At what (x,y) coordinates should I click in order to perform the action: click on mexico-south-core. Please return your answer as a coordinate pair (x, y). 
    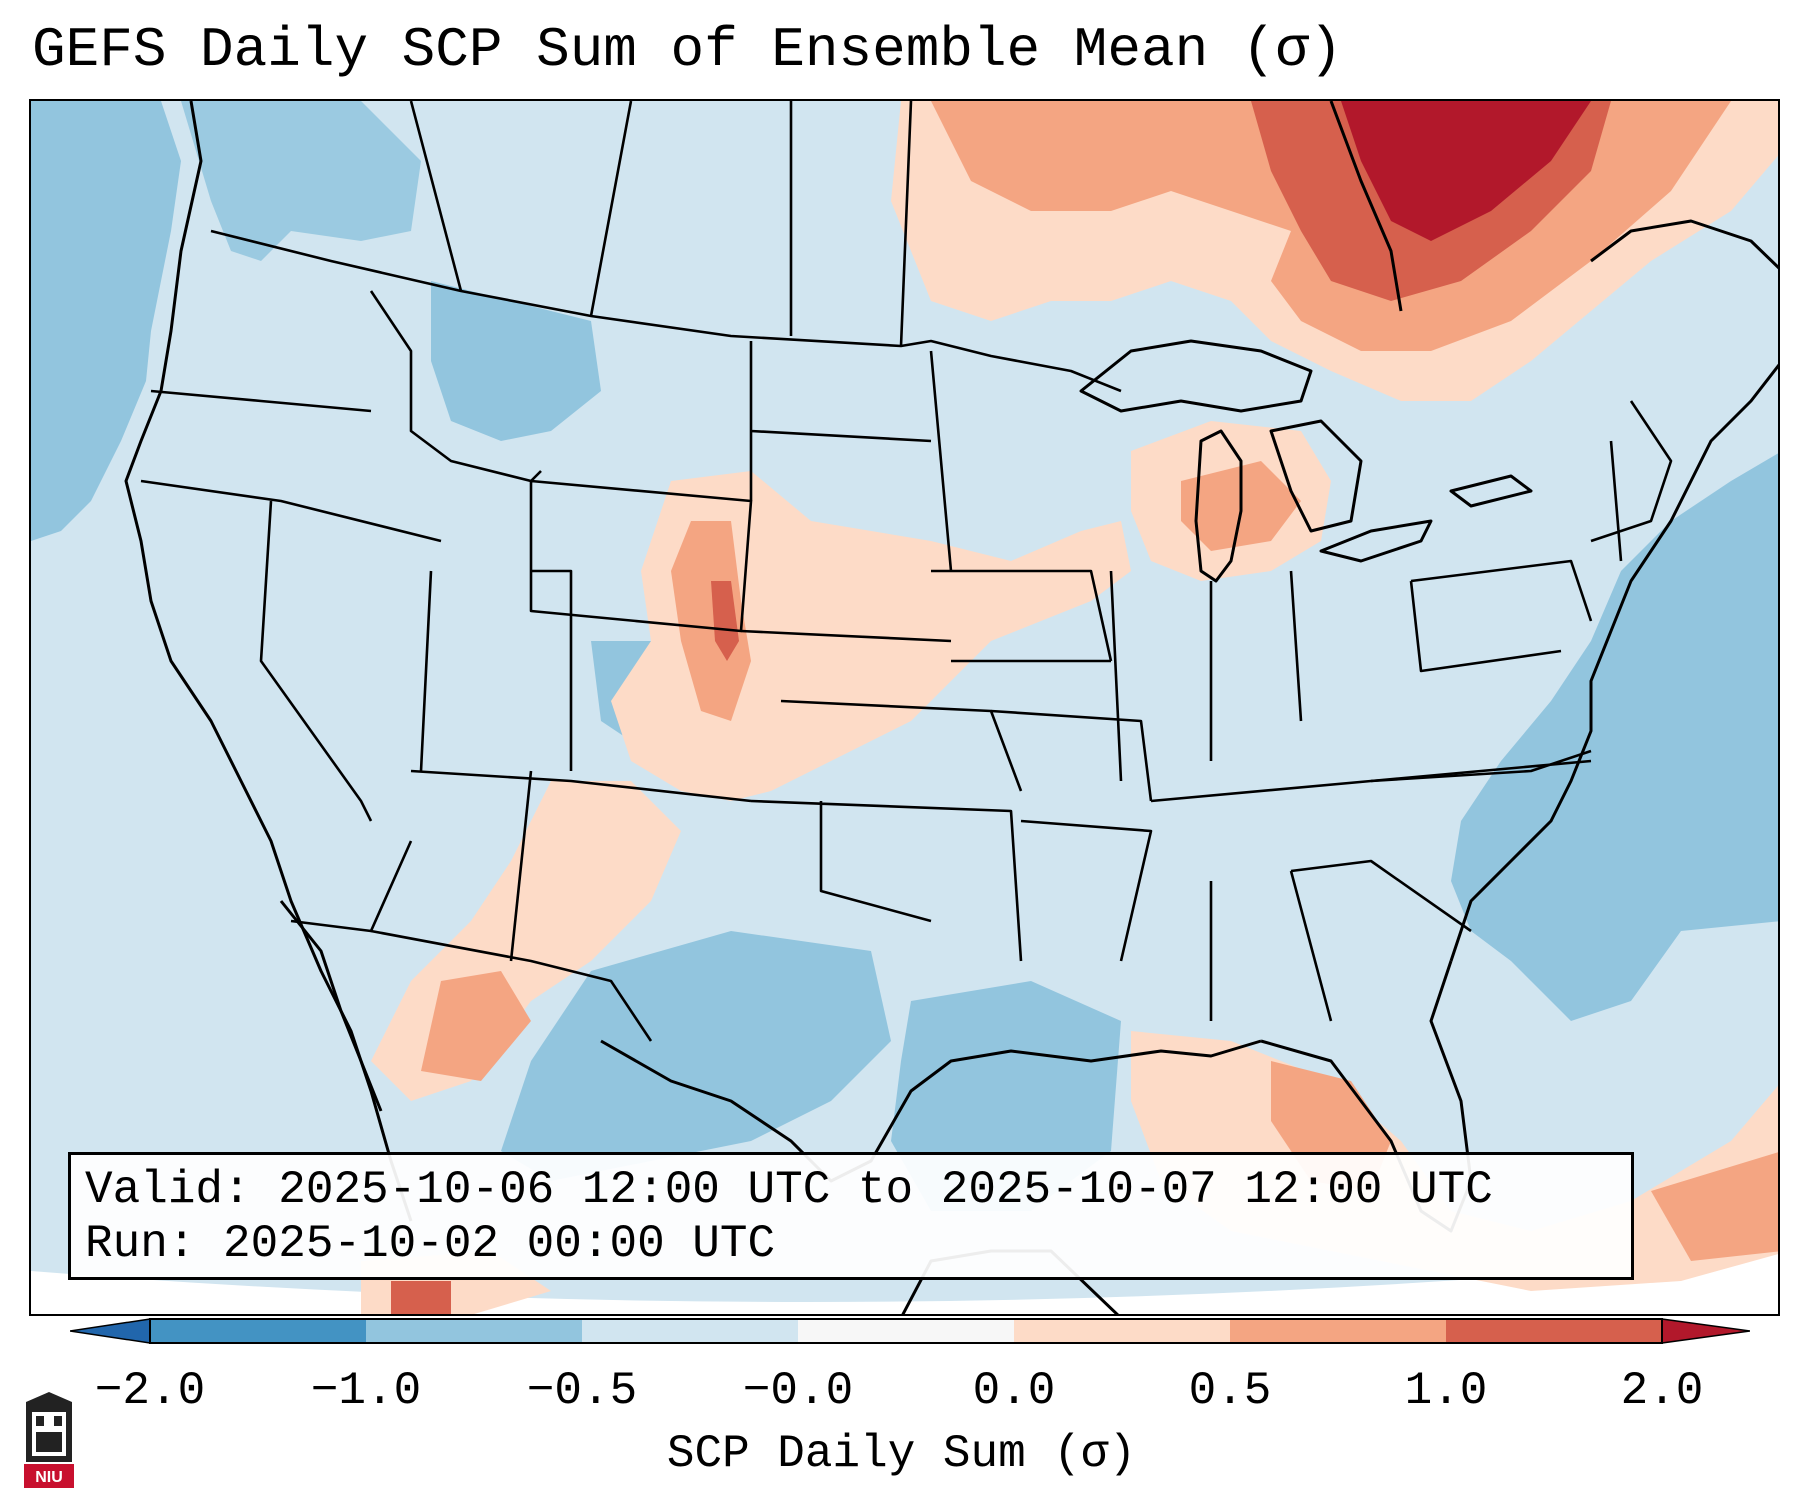
    Looking at the image, I should click on (421, 1297).